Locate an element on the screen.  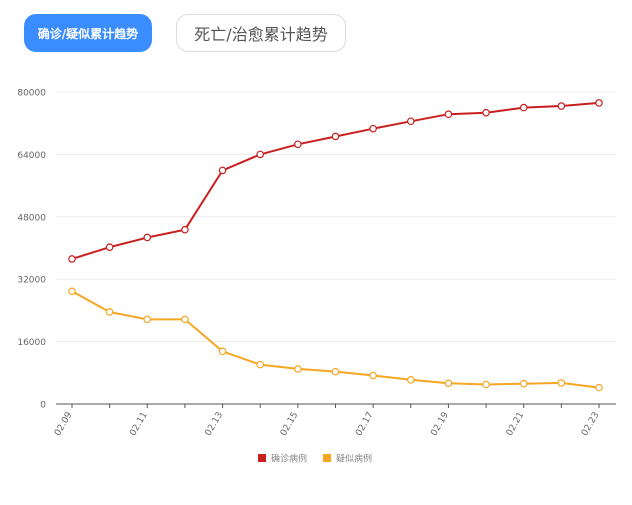
y-tick-label: 48000 is located at coordinates (31, 218).